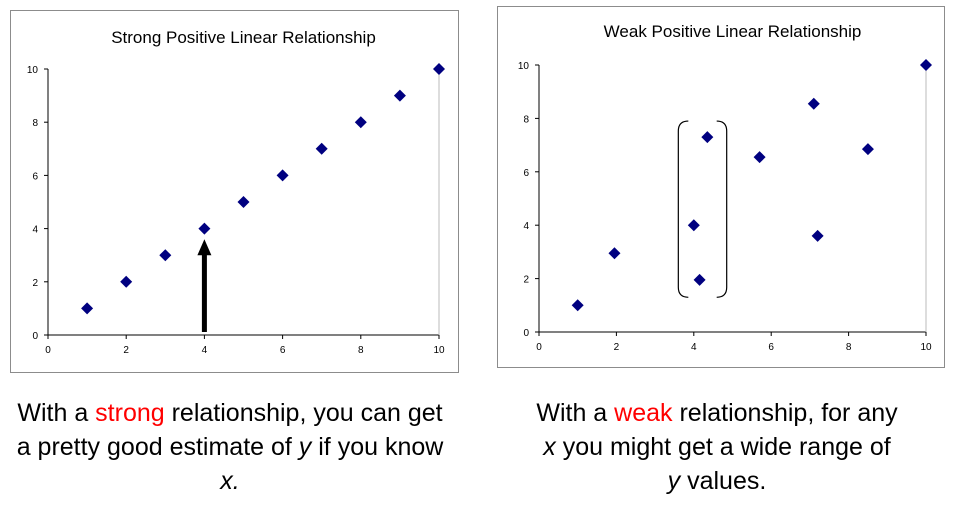  What do you see at coordinates (722, 209) in the screenshot?
I see `bracket-right` at bounding box center [722, 209].